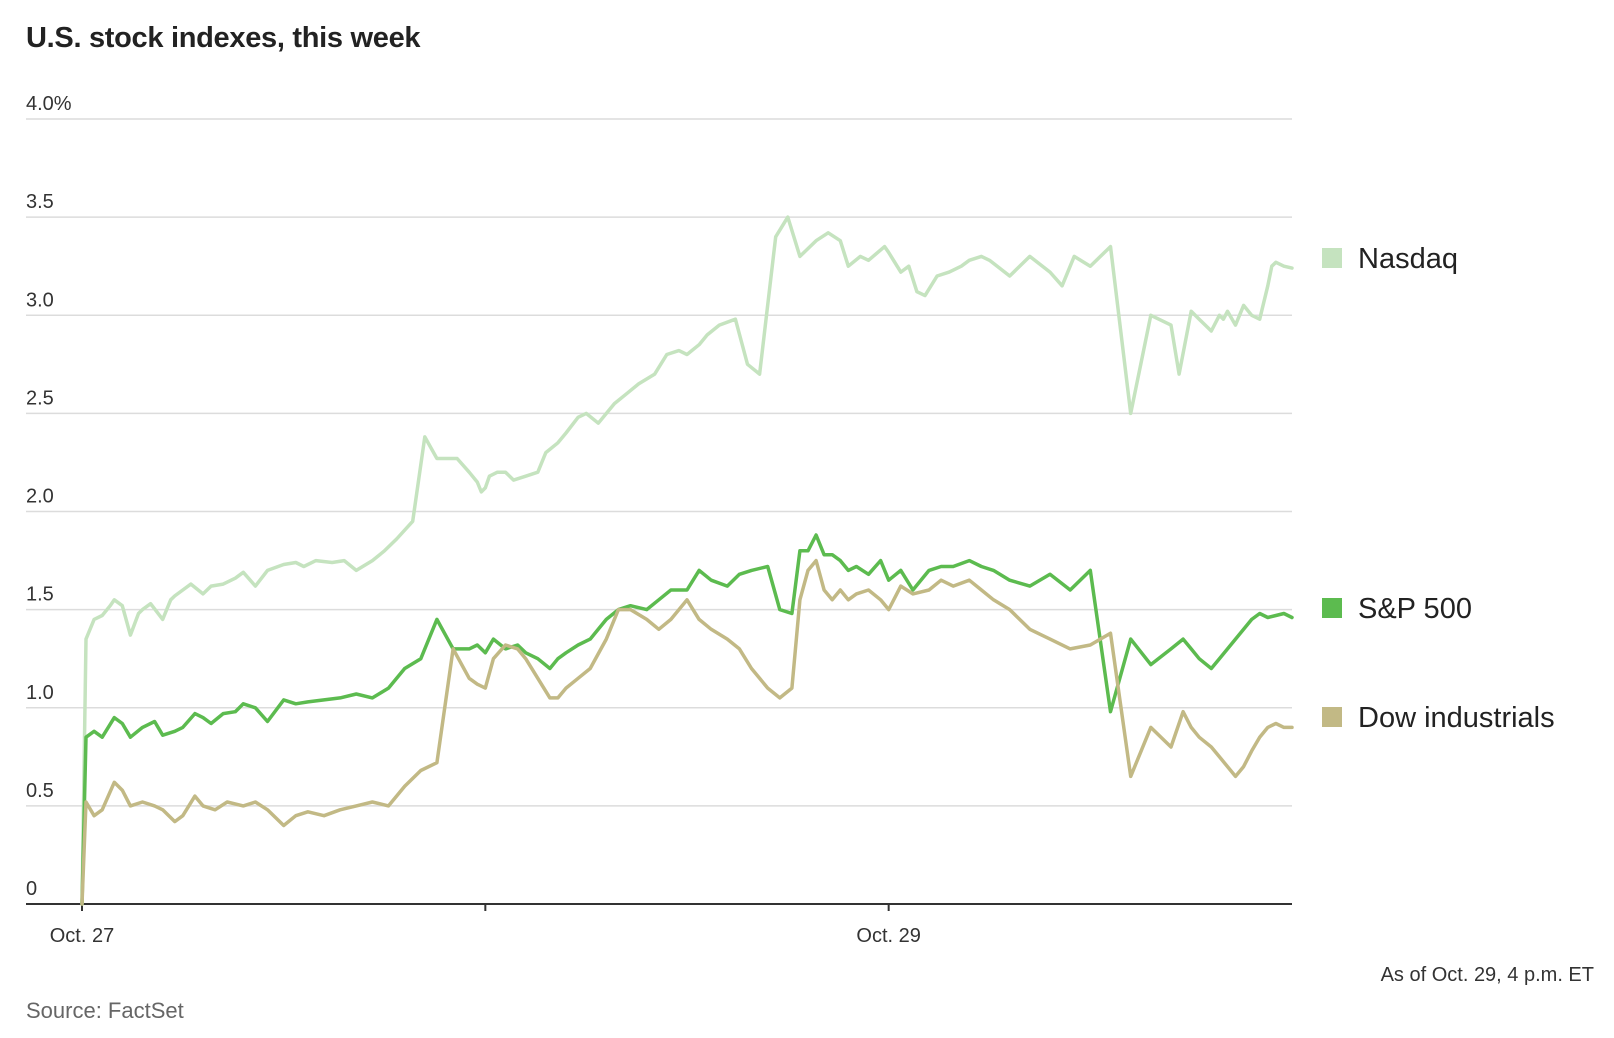  Describe the element at coordinates (1456, 718) in the screenshot. I see `legend-label: Dow industrials` at that location.